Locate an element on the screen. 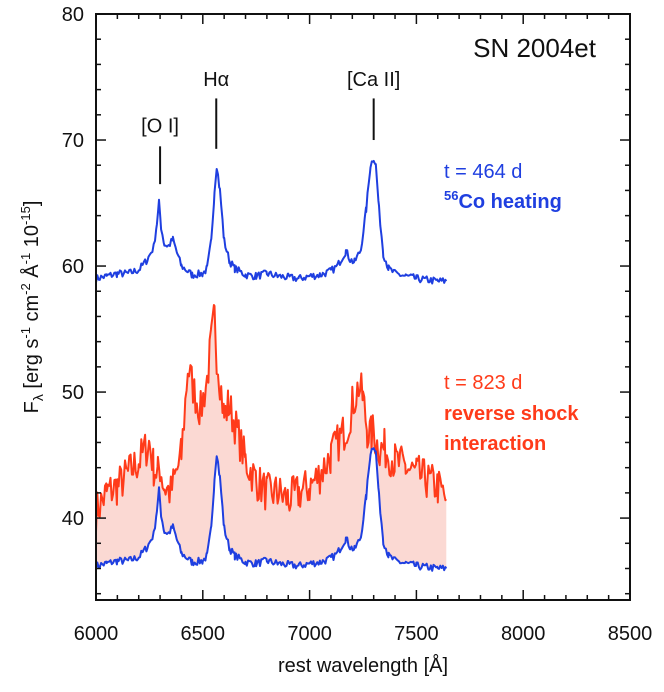 This screenshot has height=692, width=664. line-id-label-2: [Ca II] is located at coordinates (373, 80).